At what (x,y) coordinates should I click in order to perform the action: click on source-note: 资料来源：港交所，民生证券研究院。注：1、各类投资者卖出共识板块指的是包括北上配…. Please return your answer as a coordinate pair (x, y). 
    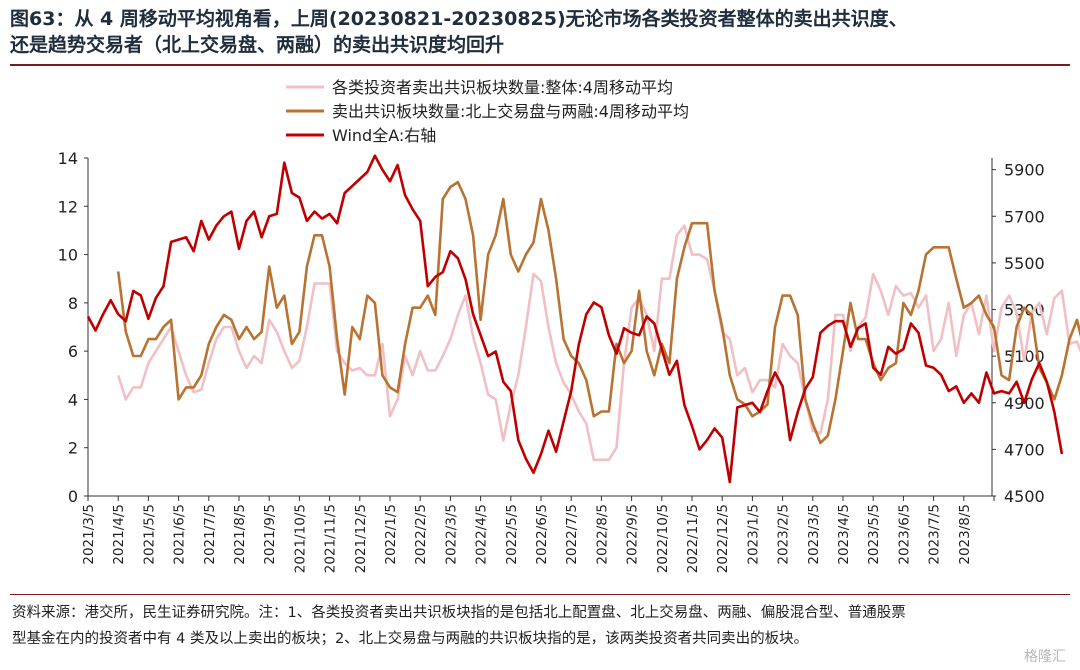
    Looking at the image, I should click on (537, 626).